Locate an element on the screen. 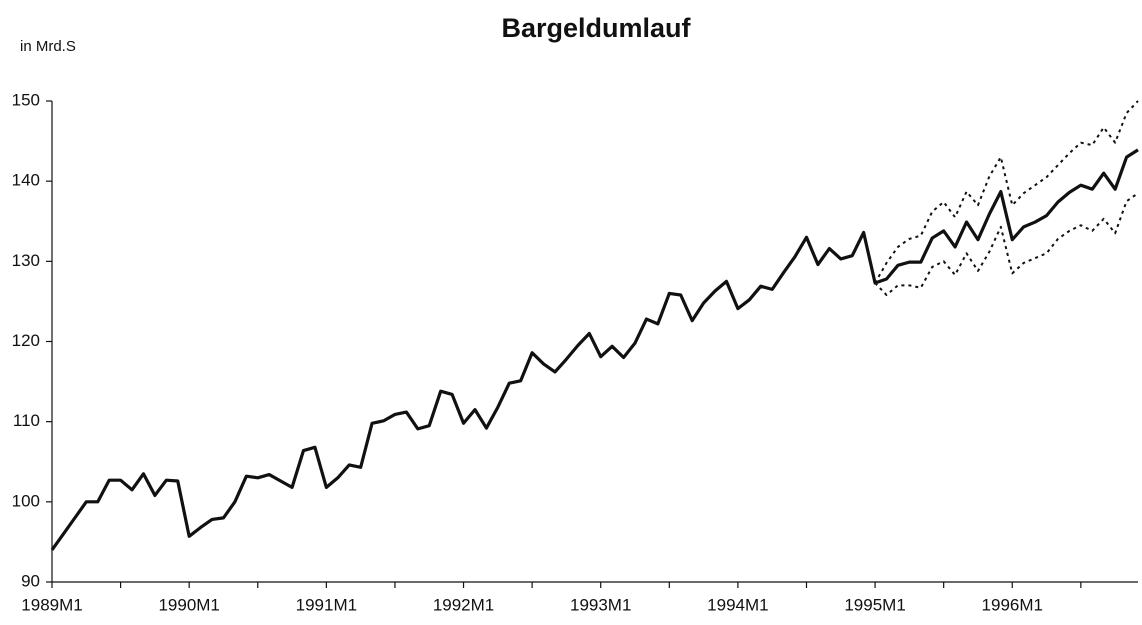 The width and height of the screenshot is (1142, 625). x-tick-label: 1991M1 is located at coordinates (326, 604).